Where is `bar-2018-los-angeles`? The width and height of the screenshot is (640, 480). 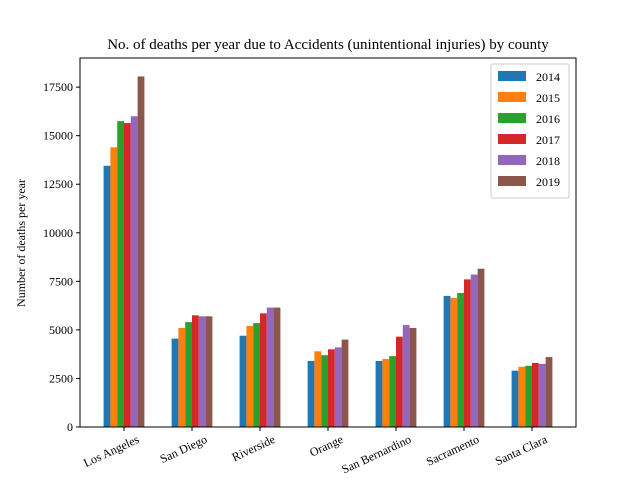 bar-2018-los-angeles is located at coordinates (134, 271).